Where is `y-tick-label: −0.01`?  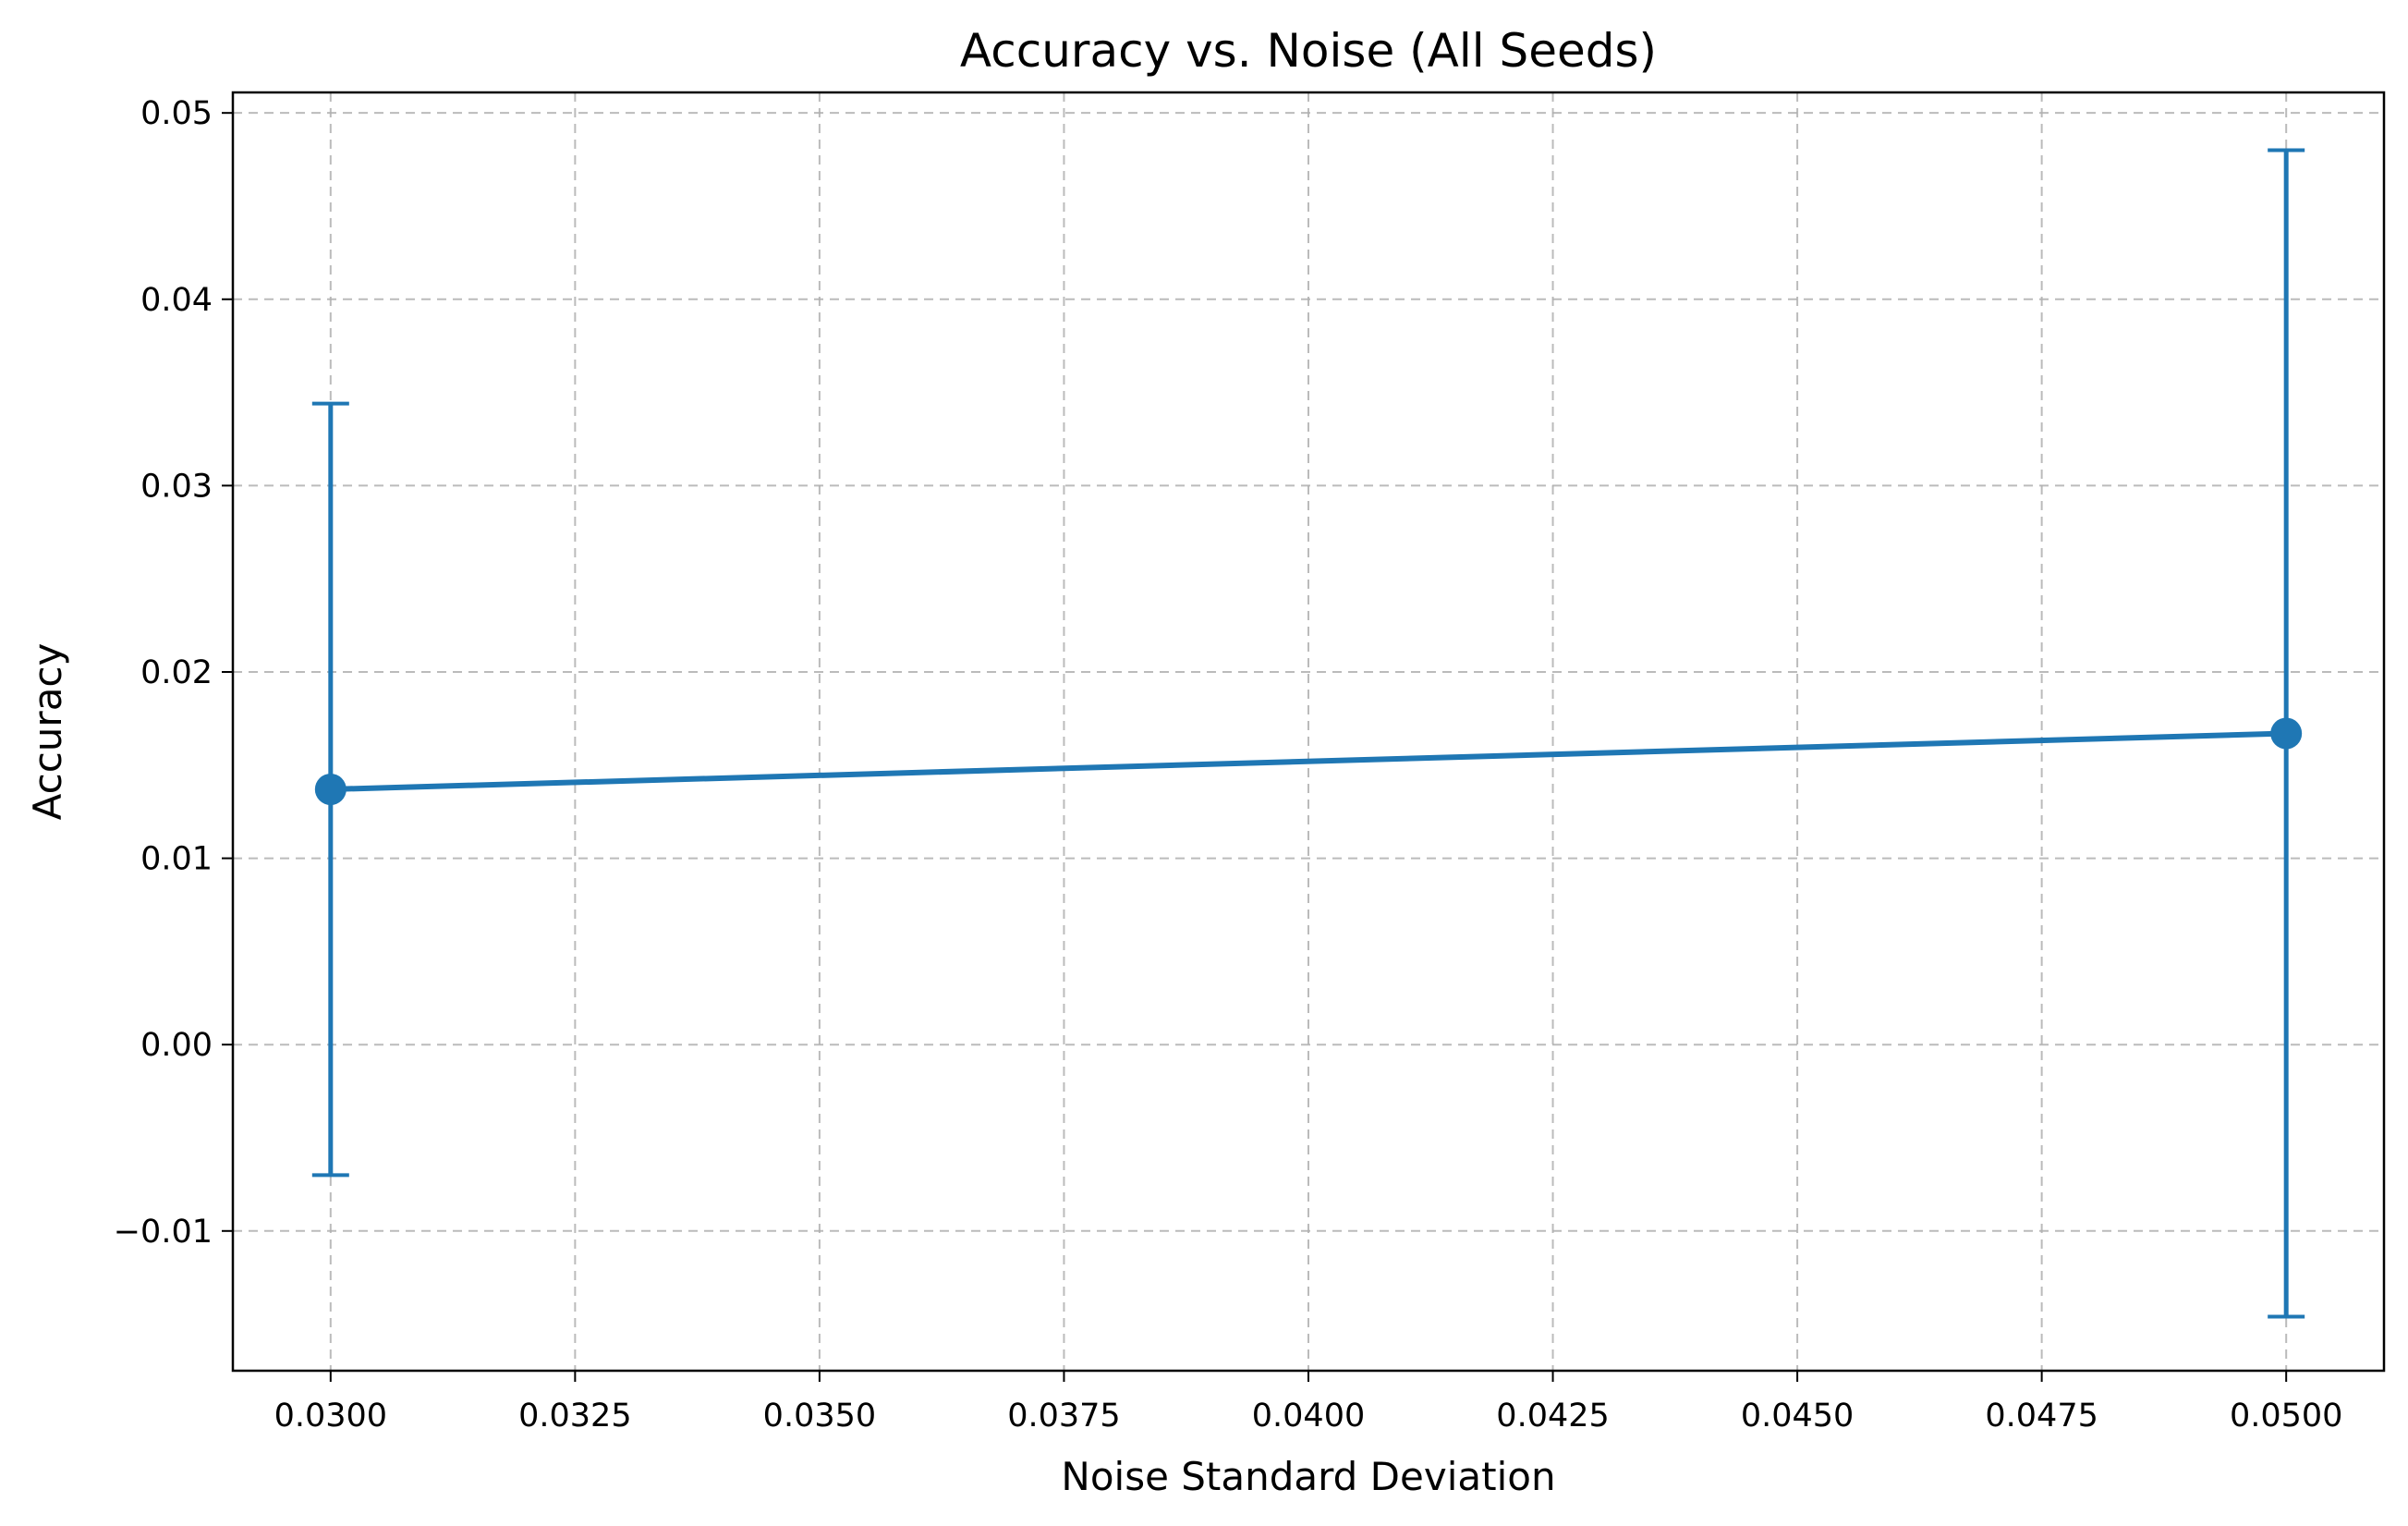
y-tick-label: −0.01 is located at coordinates (163, 1232).